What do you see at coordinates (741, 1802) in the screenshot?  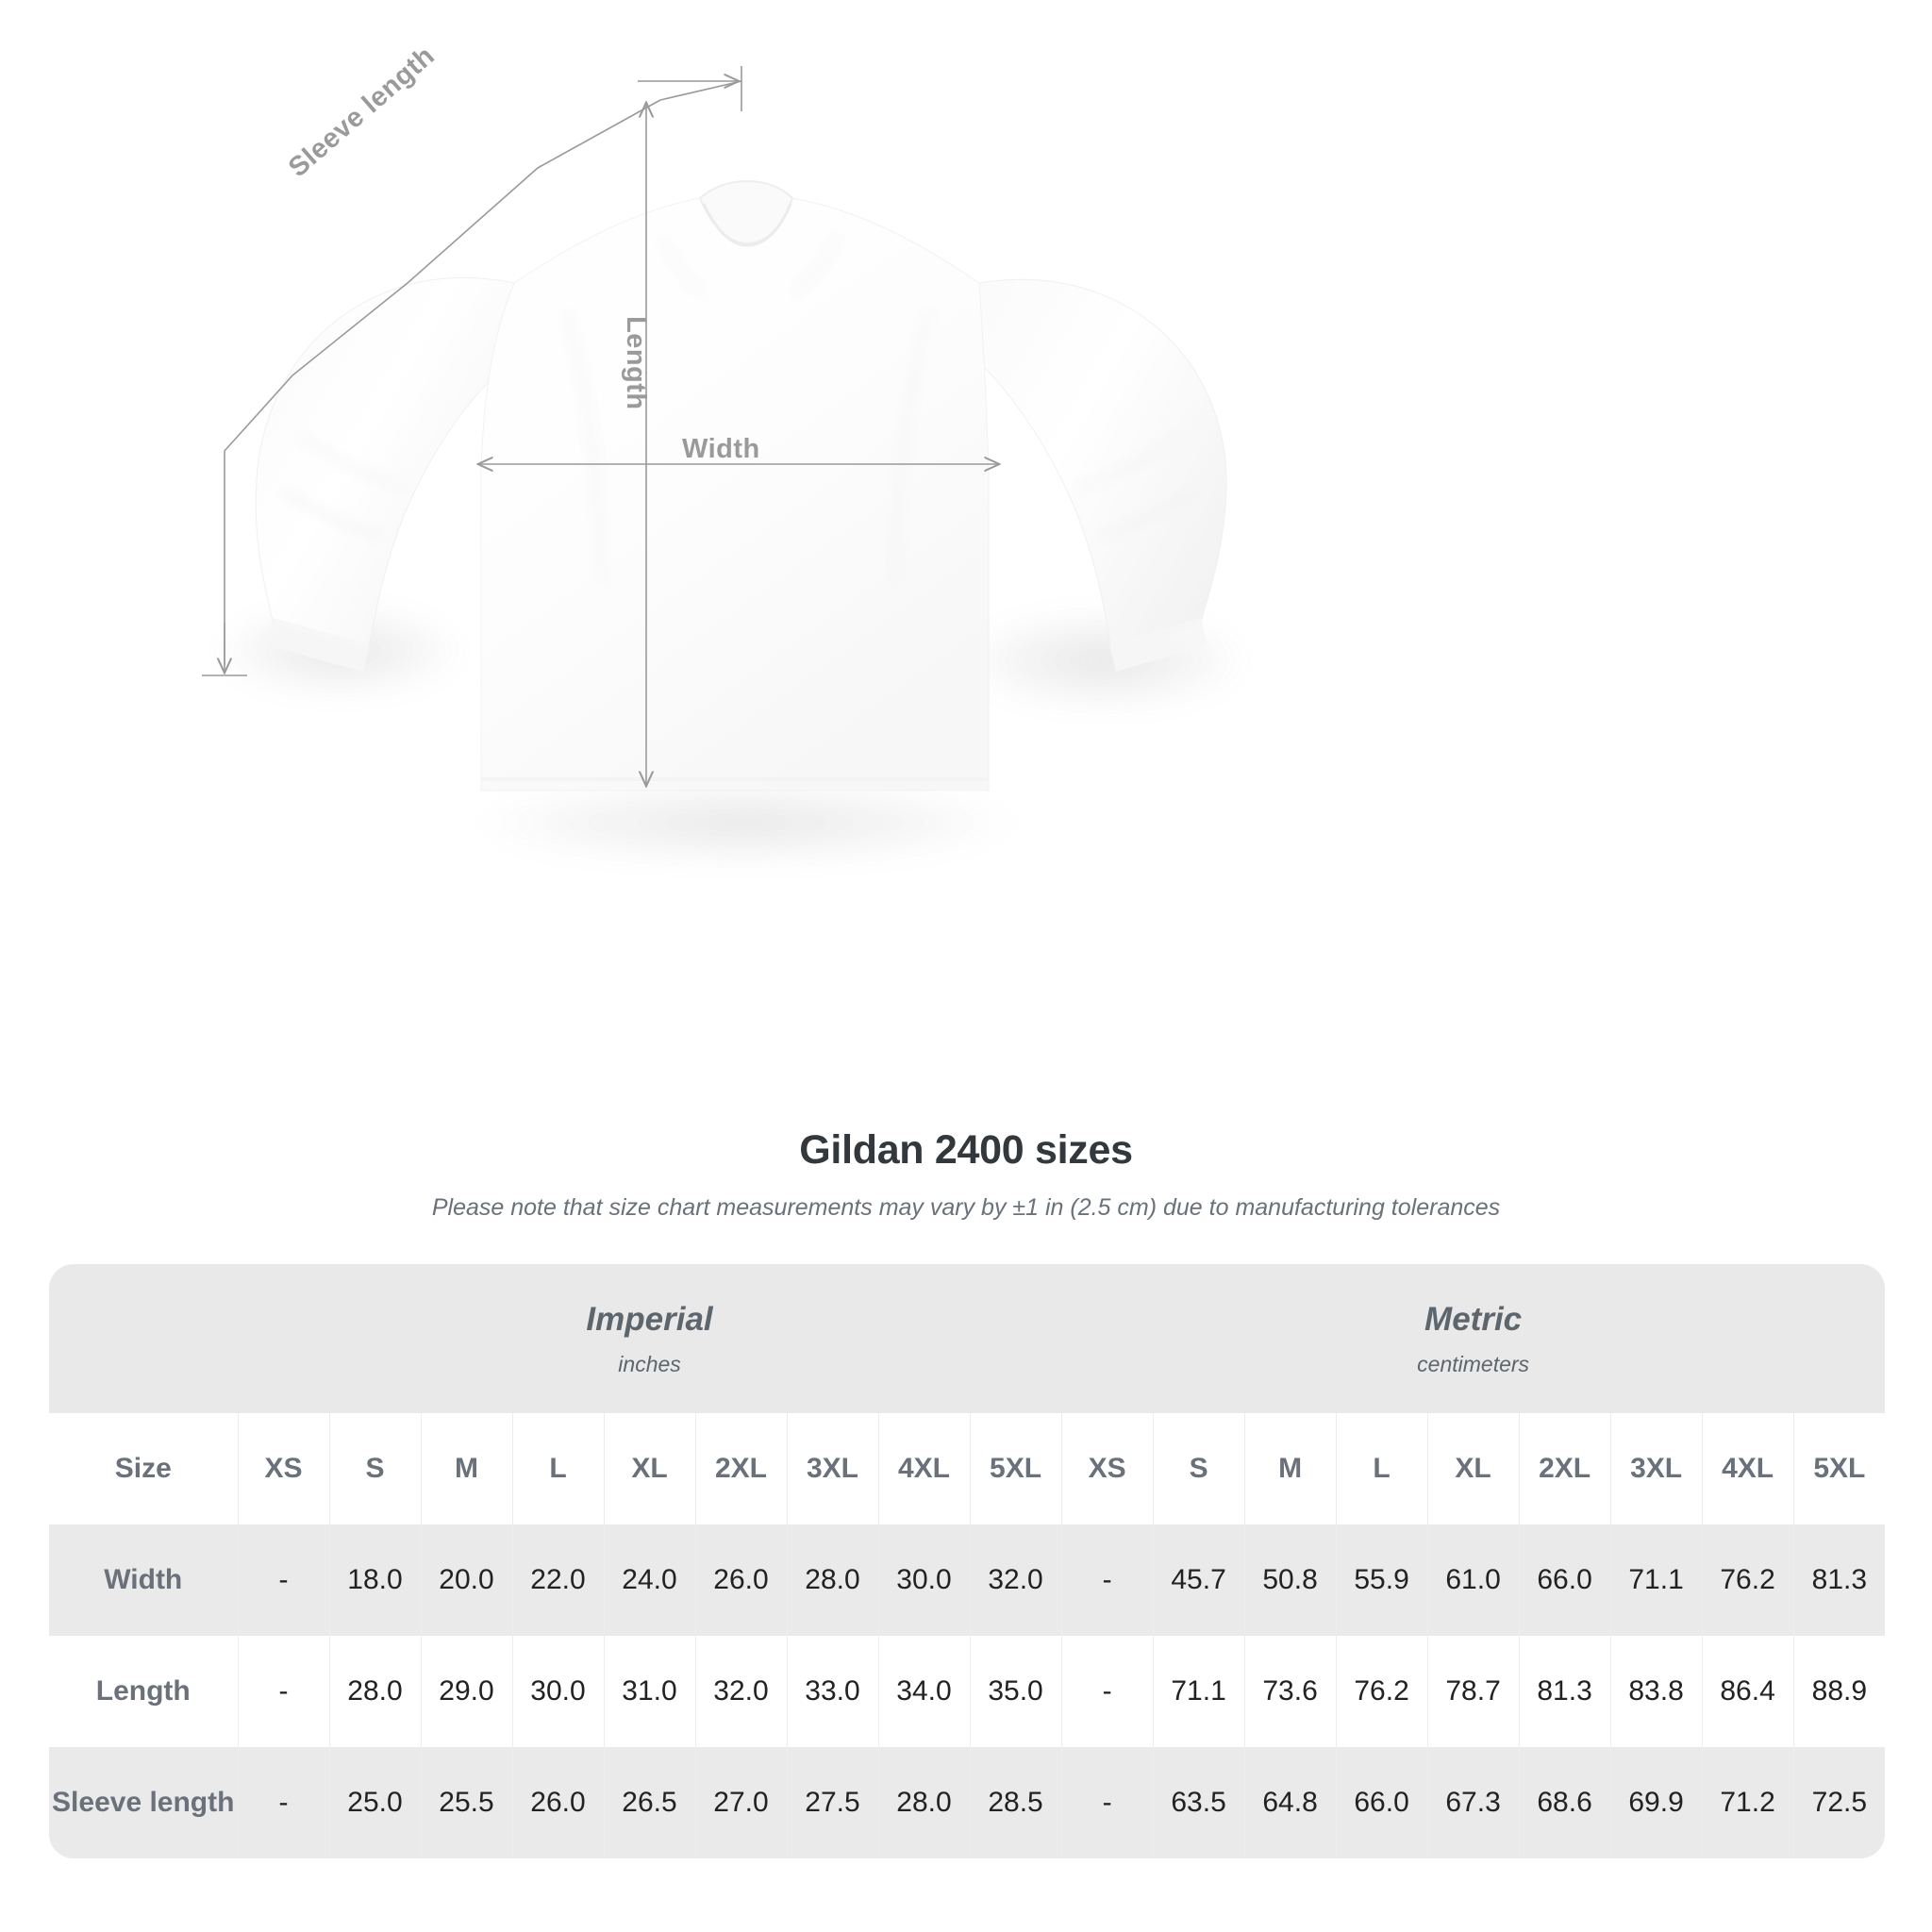 I see `measurement-cell: 27.0` at bounding box center [741, 1802].